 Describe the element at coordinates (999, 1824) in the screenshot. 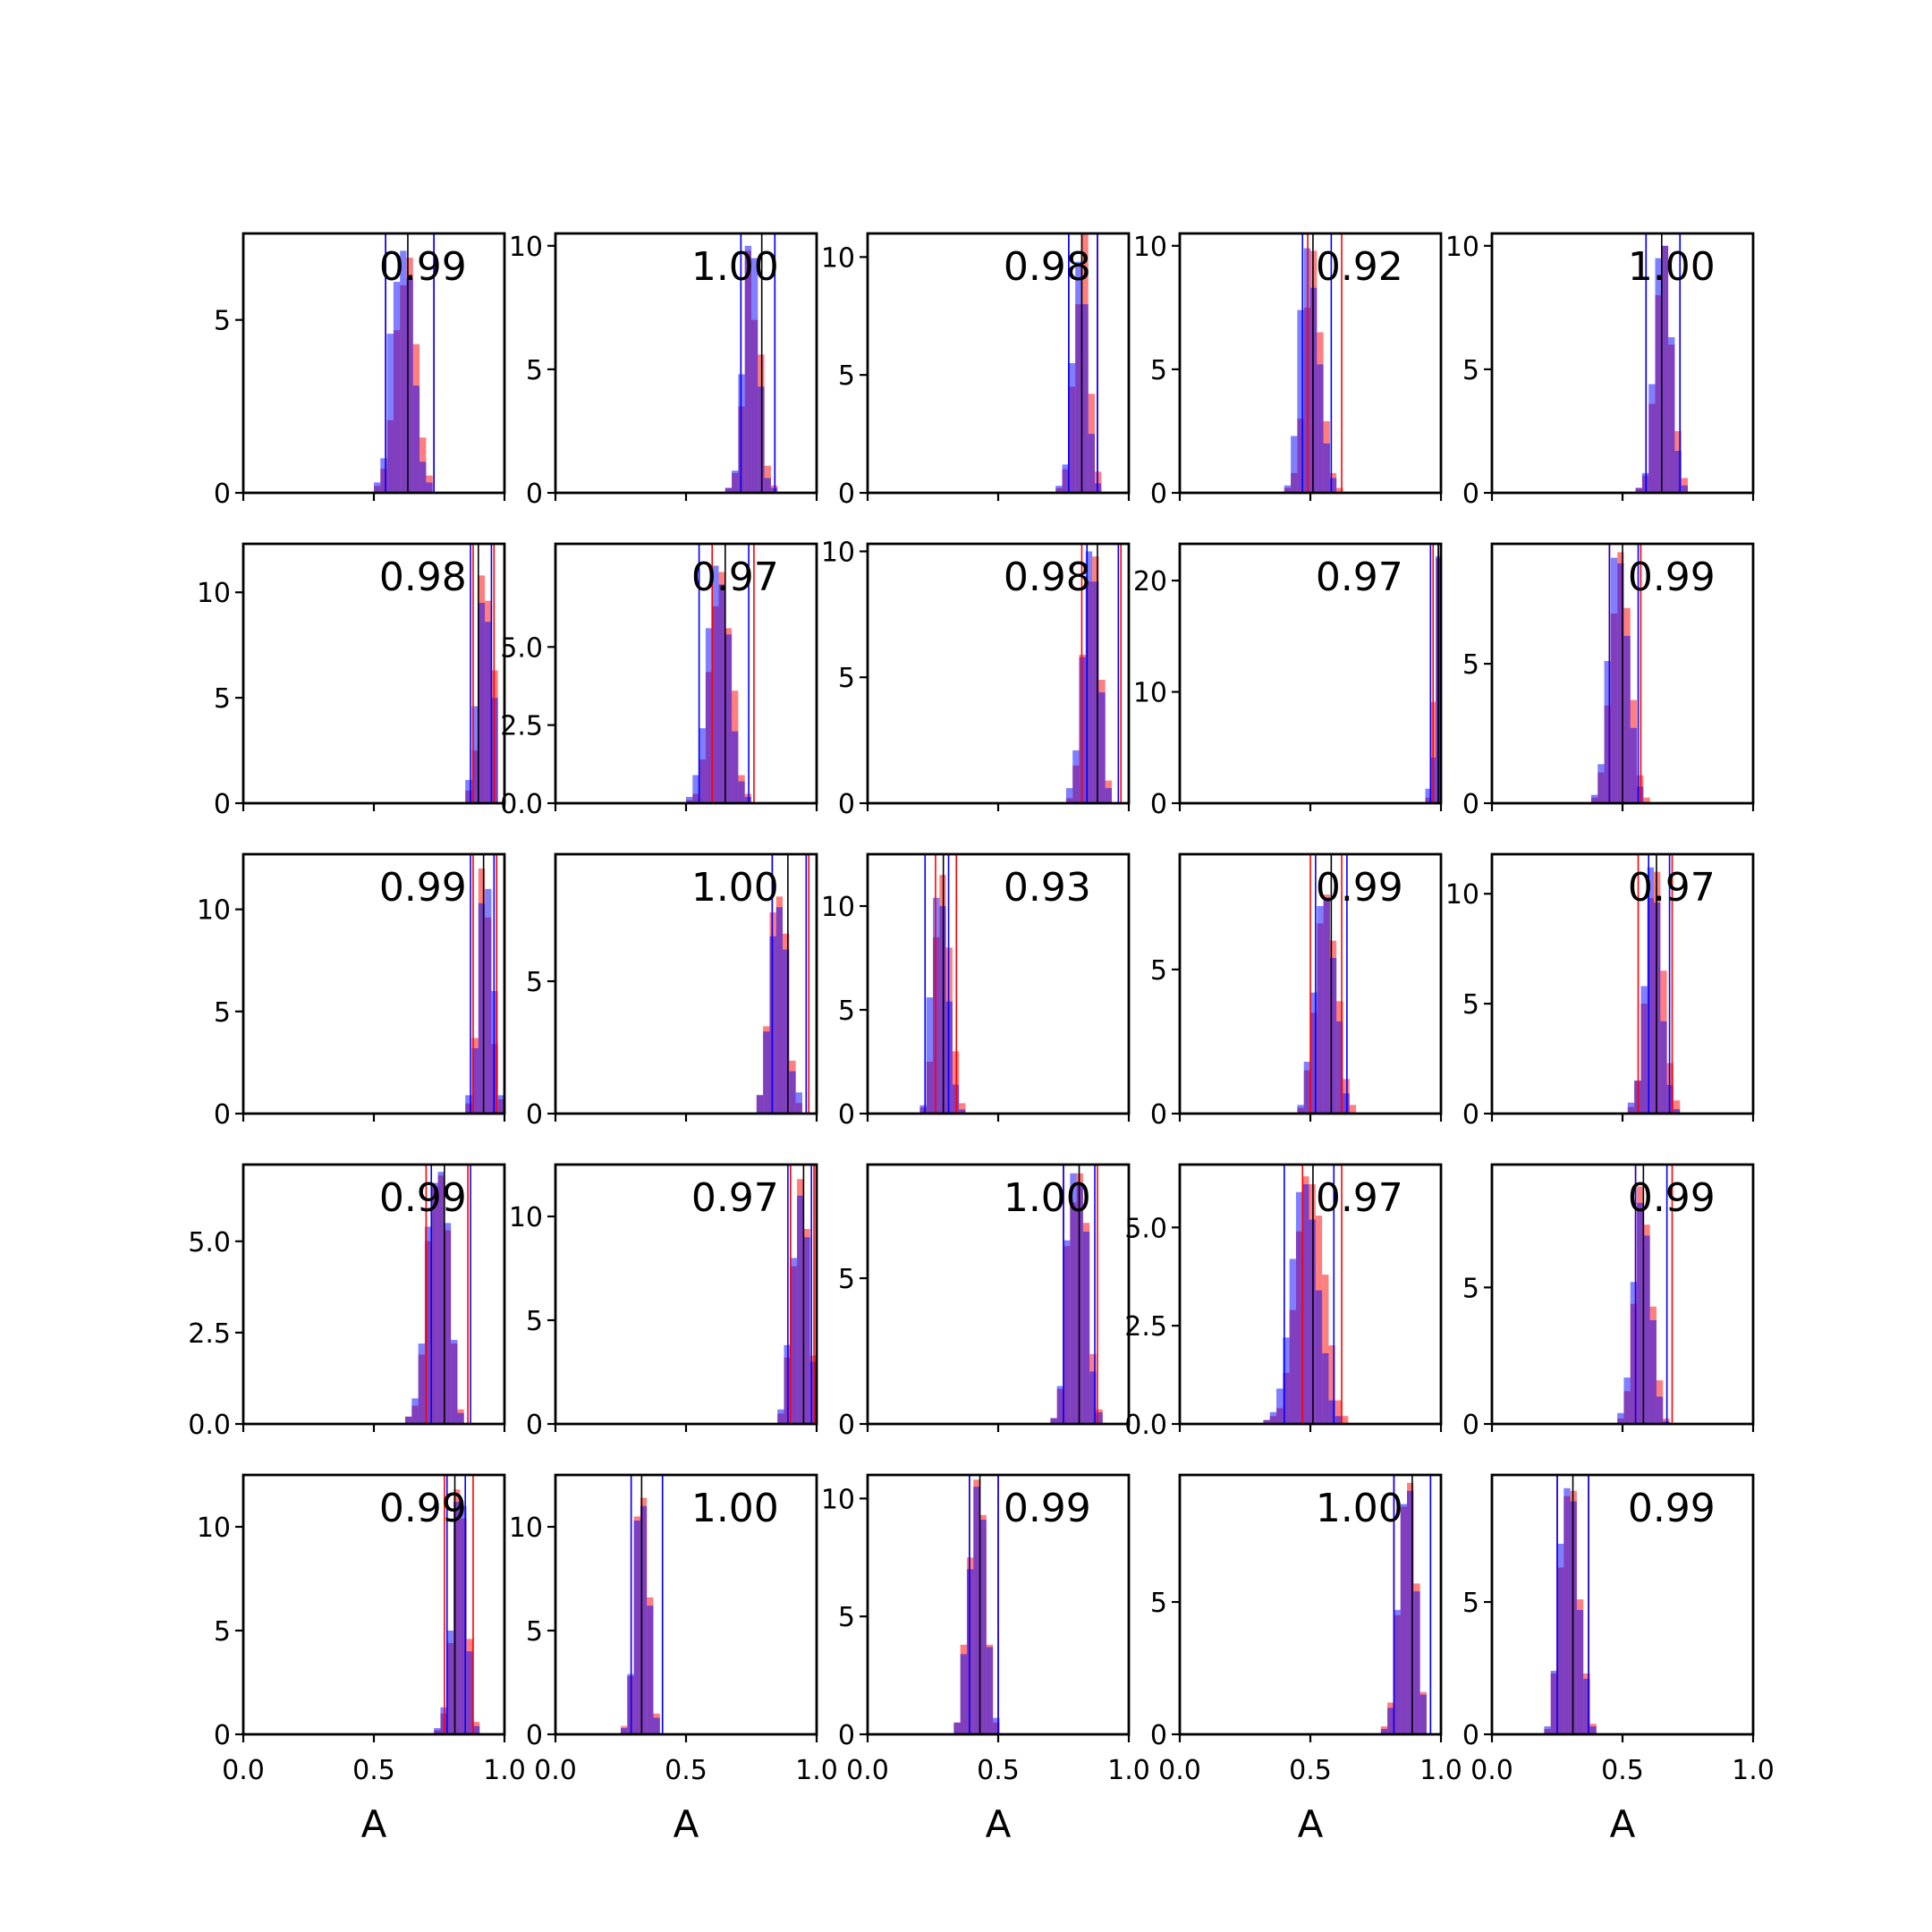

I see `x-axis-label: A` at that location.